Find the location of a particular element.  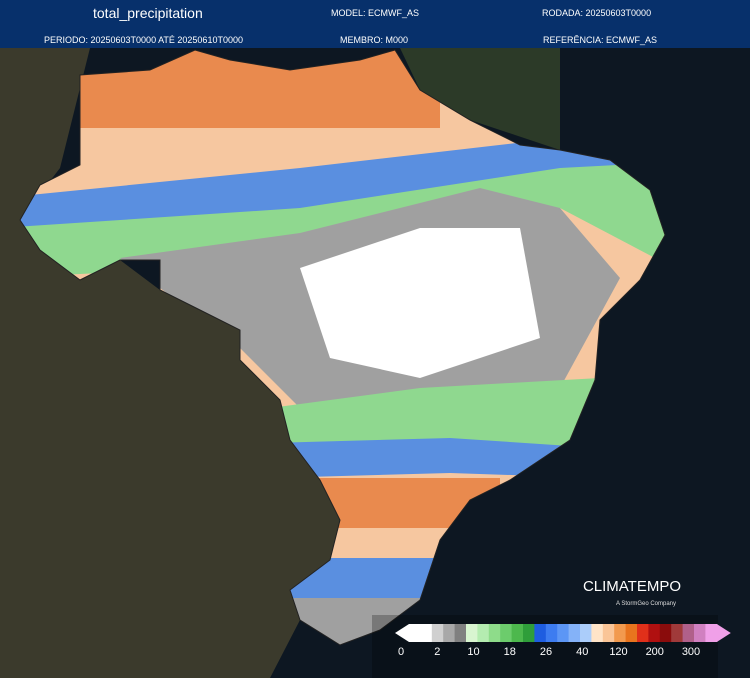

logo: CLIMATEMPO is located at coordinates (632, 586).